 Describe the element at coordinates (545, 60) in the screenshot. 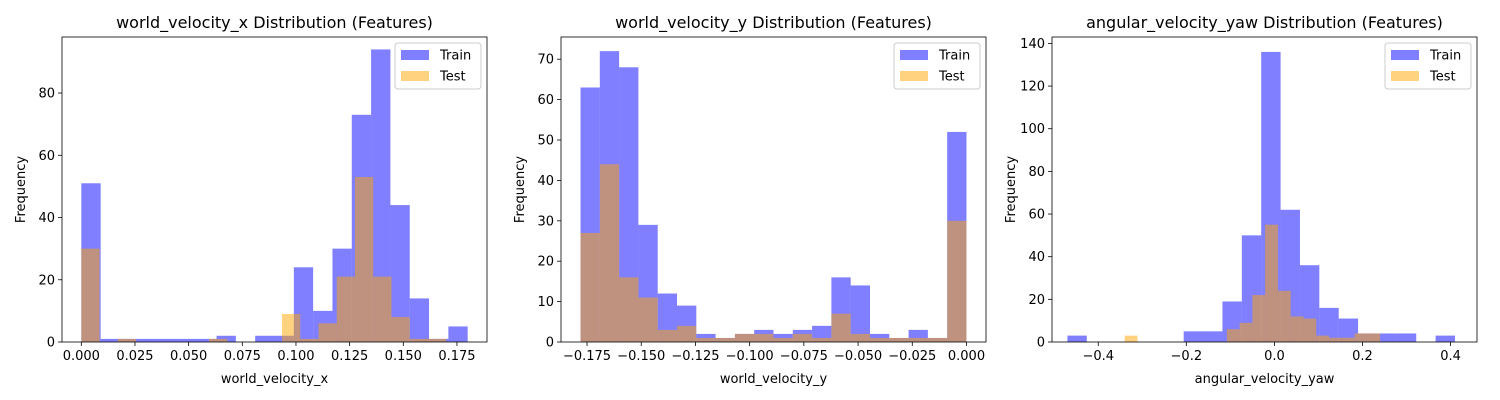

I see `y-tick-label: 70` at that location.